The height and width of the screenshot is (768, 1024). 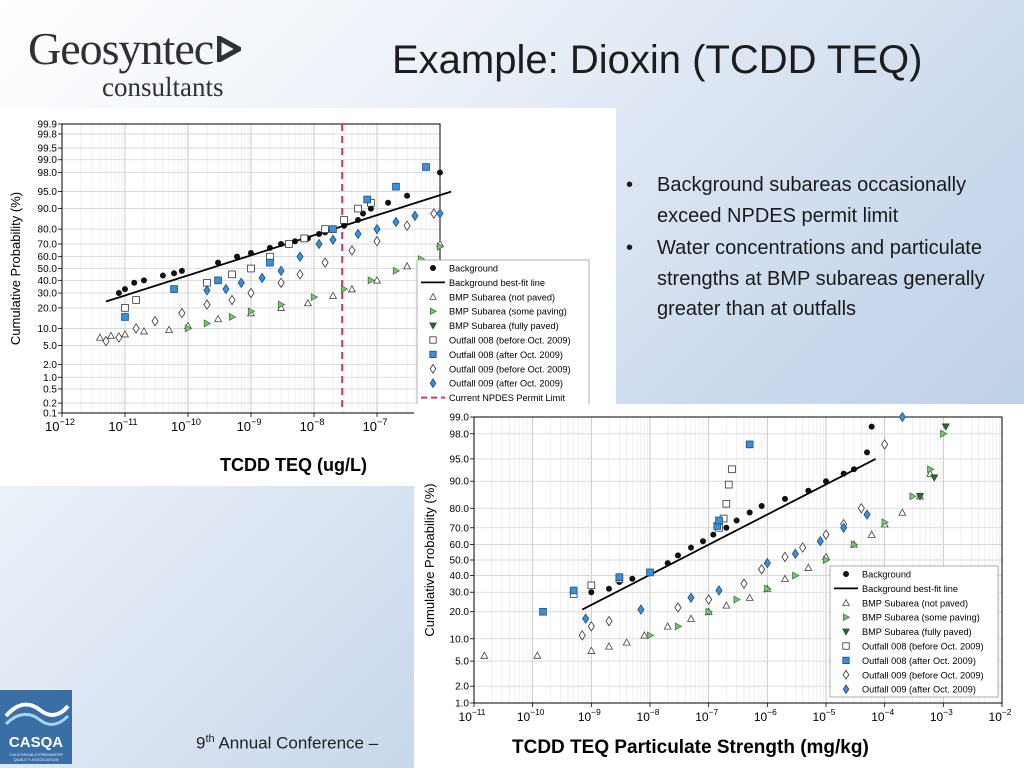 I want to click on legend-label: BMP Subarea (not paved), so click(x=502, y=297).